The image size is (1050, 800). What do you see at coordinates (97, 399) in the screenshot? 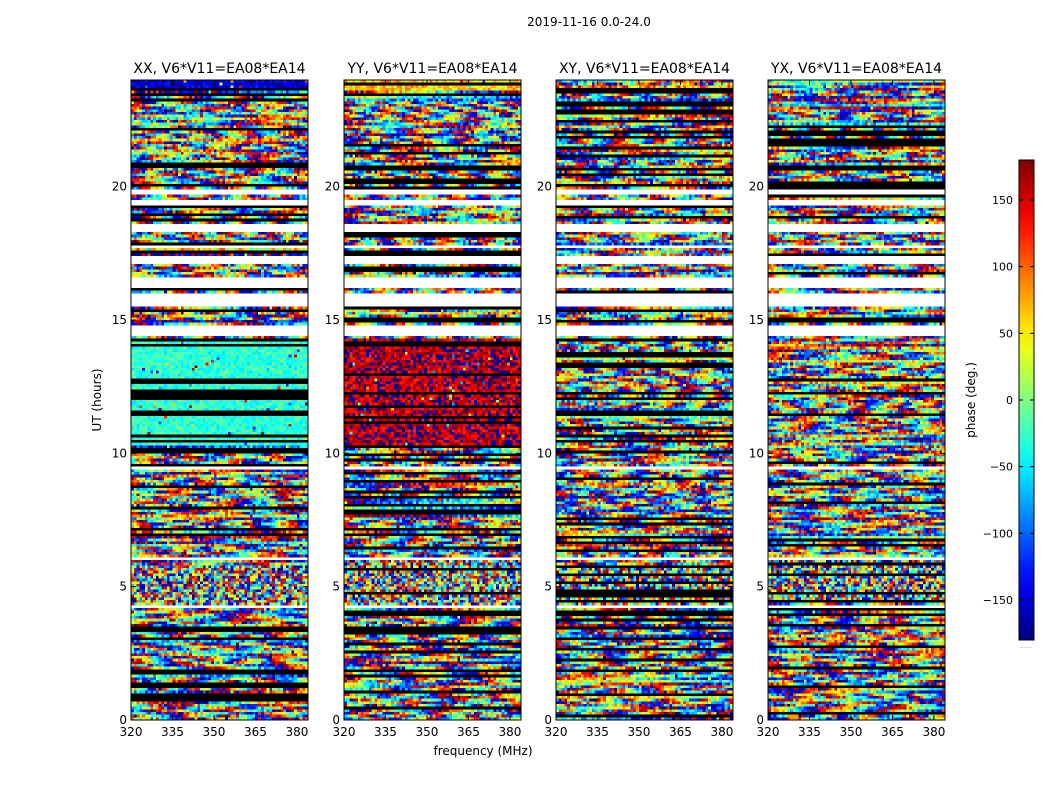
I see `y-axis-label: UT (hours)` at bounding box center [97, 399].